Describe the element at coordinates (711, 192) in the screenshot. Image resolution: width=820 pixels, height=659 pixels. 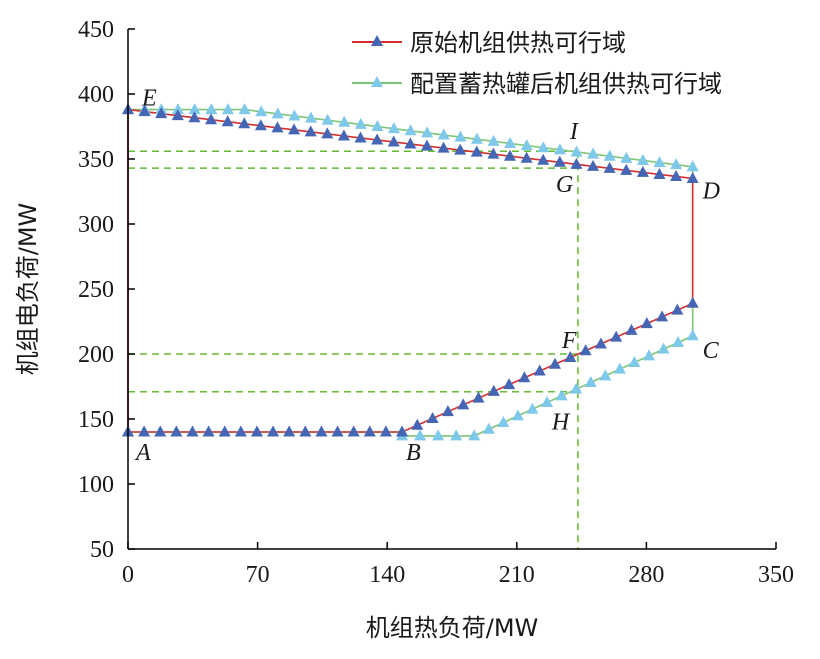
I see `point-label-d: D` at that location.